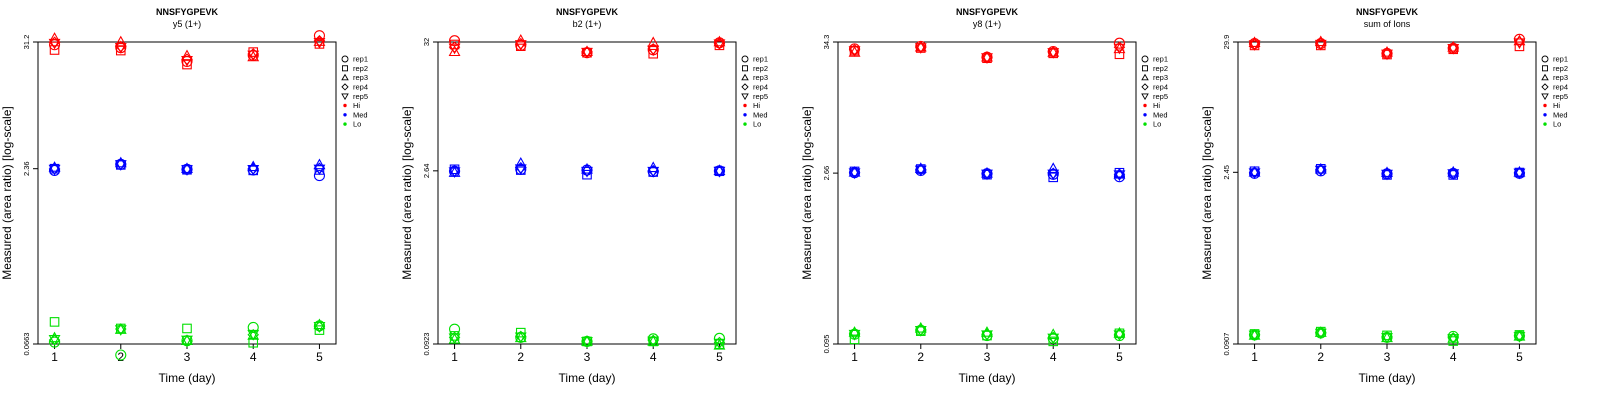 The image size is (1600, 405). I want to click on legend-marker-lo, so click(1545, 124).